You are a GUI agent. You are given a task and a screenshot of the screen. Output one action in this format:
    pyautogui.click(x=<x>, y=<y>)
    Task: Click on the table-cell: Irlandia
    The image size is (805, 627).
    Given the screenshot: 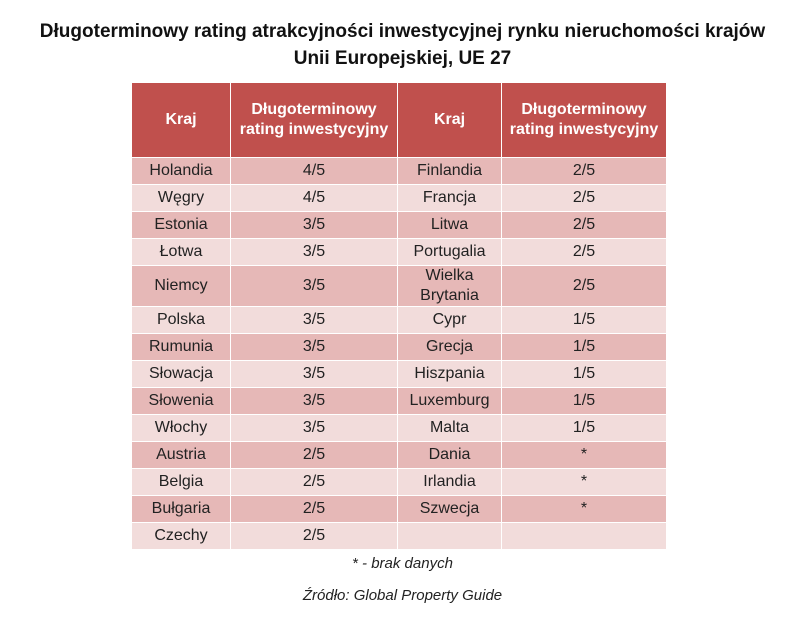 What is the action you would take?
    pyautogui.click(x=449, y=482)
    